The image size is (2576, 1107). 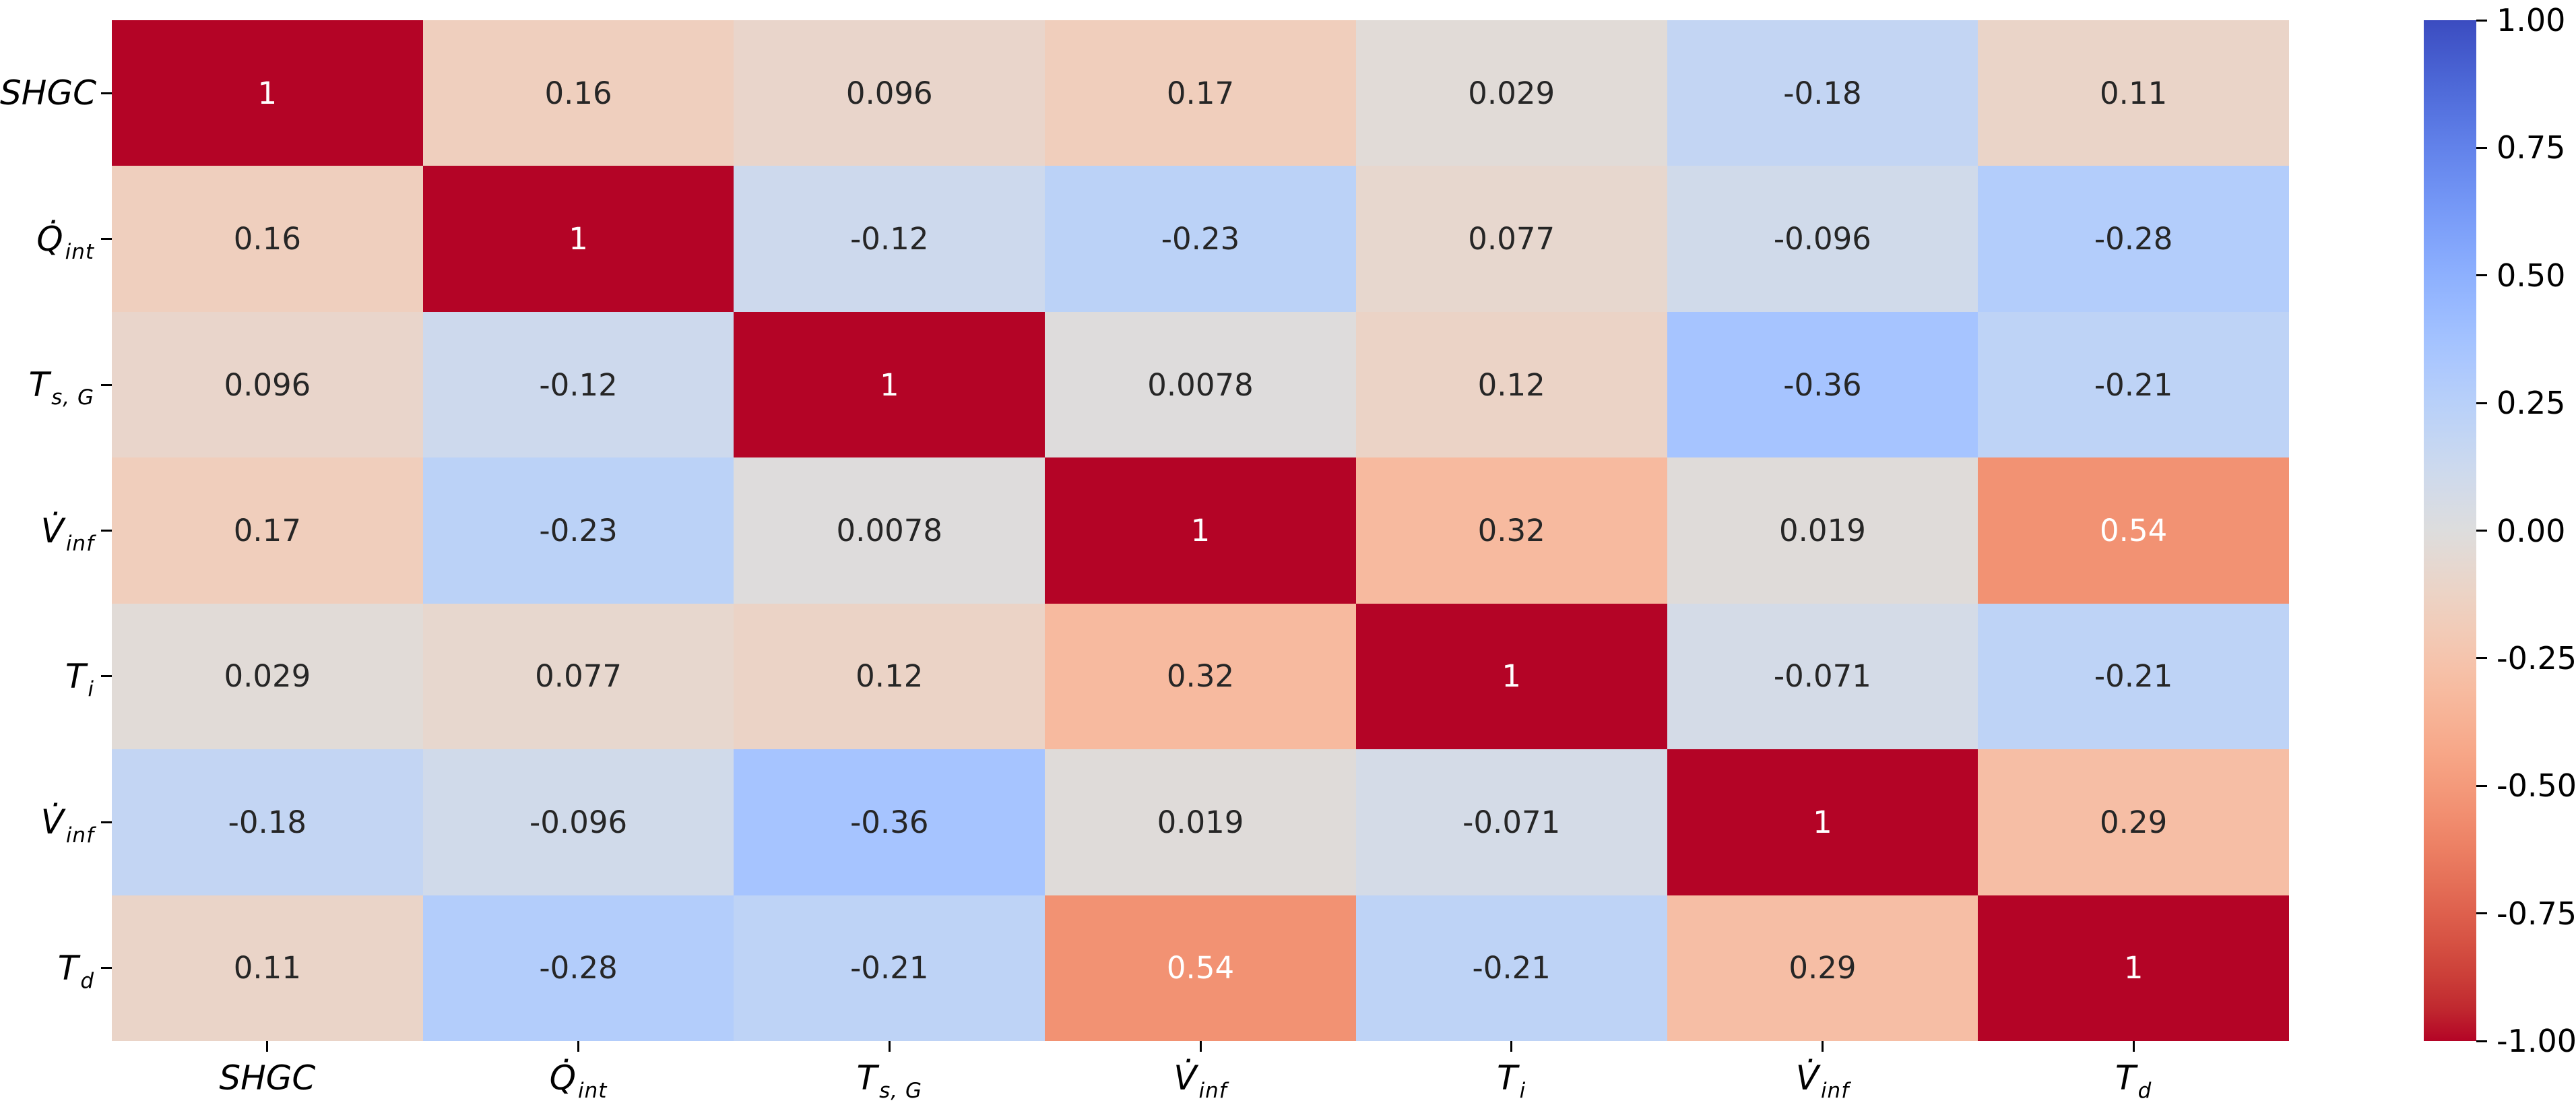 What do you see at coordinates (267, 676) in the screenshot?
I see `cell-value: 0.029` at bounding box center [267, 676].